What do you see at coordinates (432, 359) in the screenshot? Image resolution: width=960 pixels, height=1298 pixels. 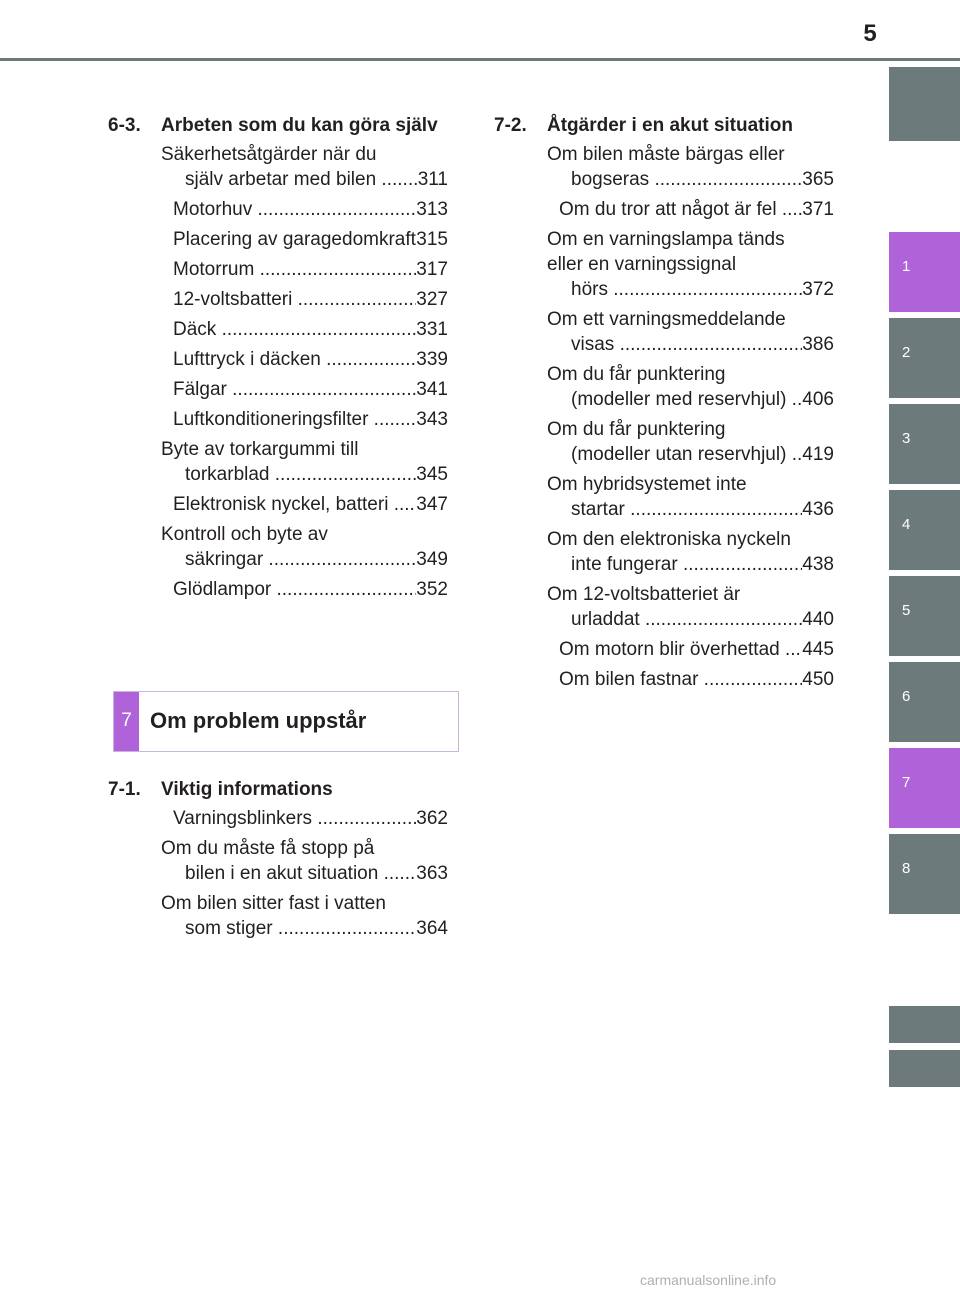 I see `toc-entry-page: 339` at bounding box center [432, 359].